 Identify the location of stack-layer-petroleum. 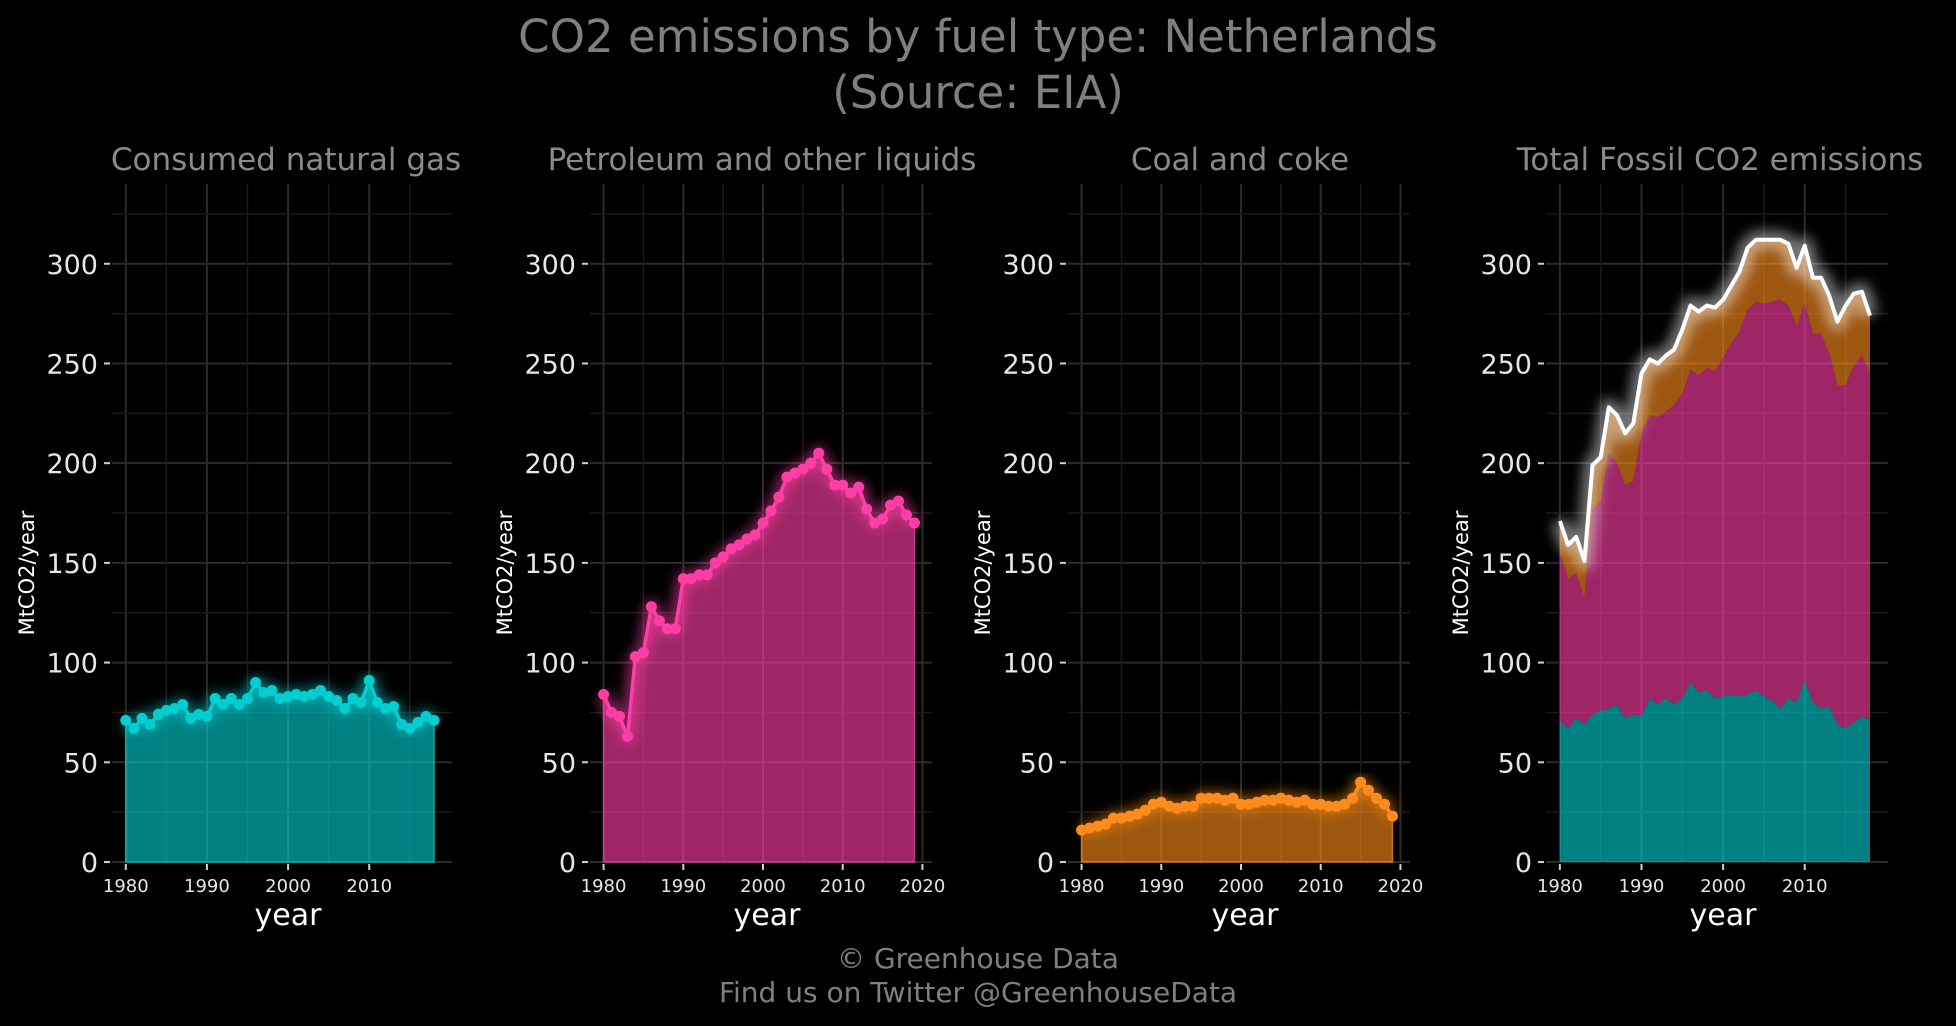
(1714, 514).